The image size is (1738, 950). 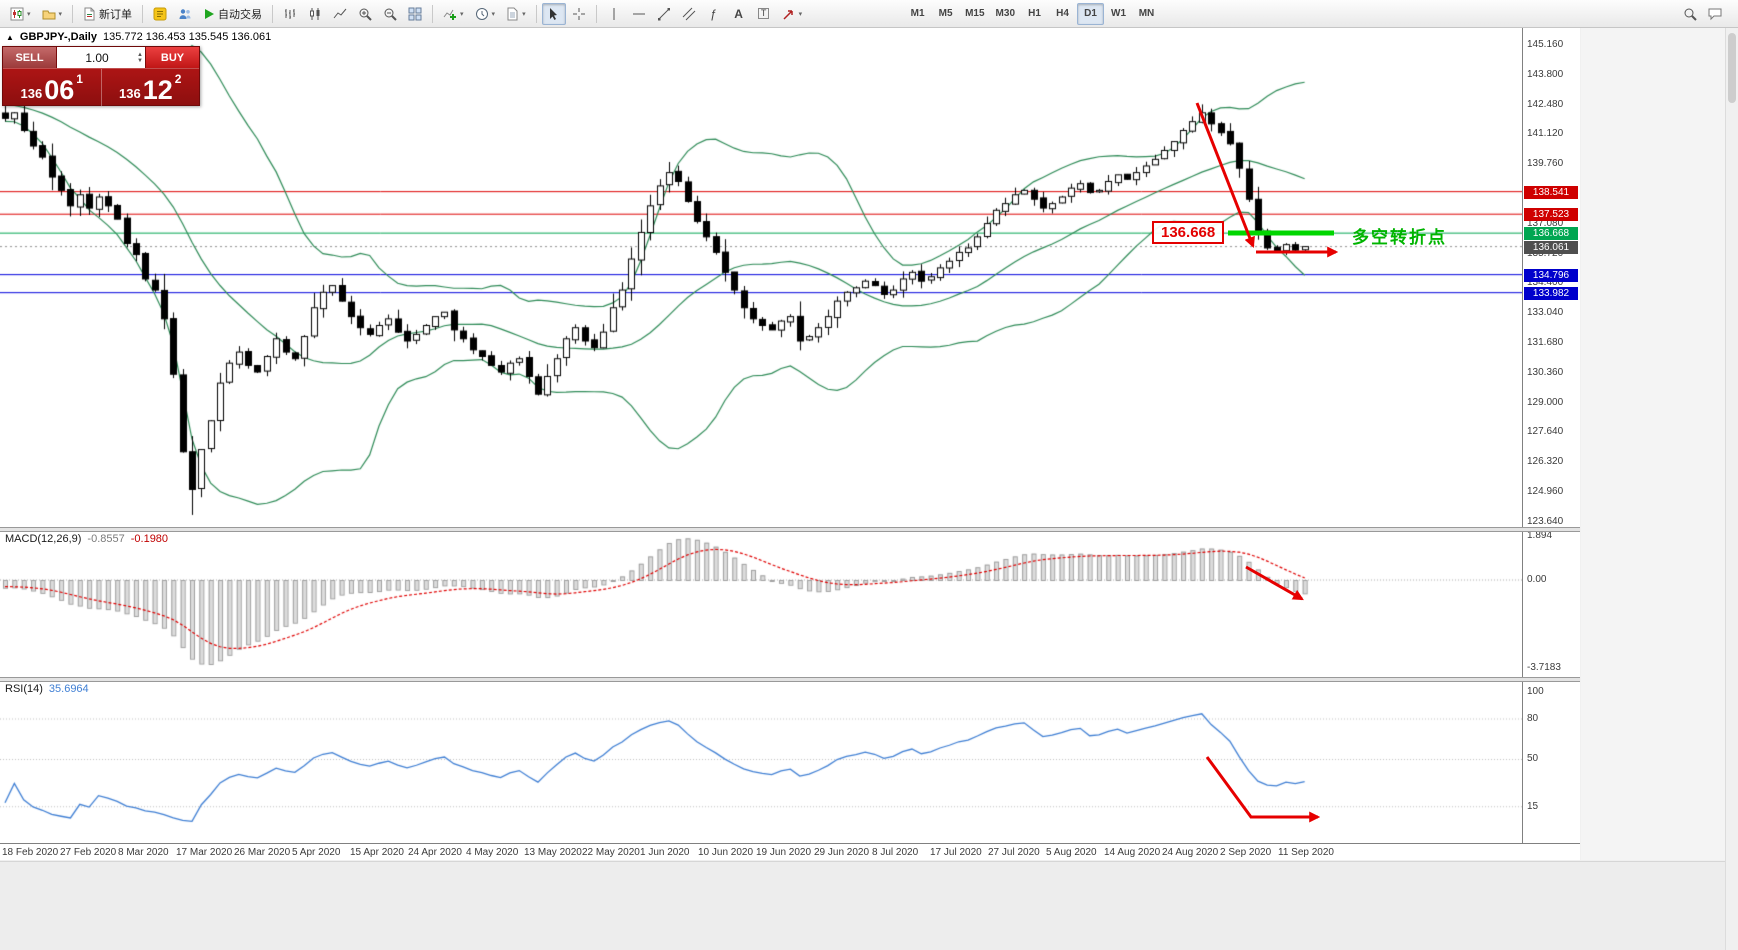 What do you see at coordinates (611, 852) in the screenshot?
I see `x-axis-label: 22 May 2020` at bounding box center [611, 852].